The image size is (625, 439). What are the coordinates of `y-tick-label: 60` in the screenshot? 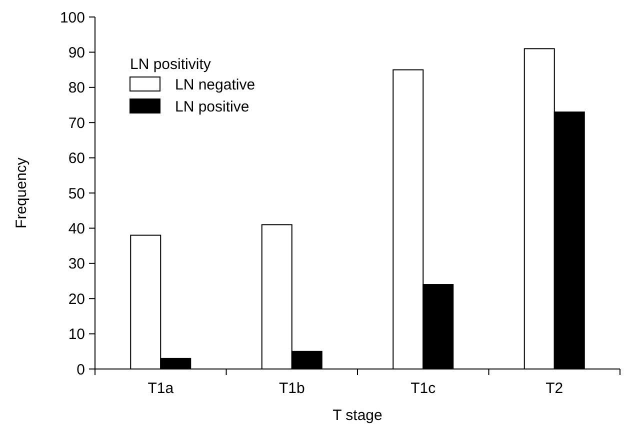 It's located at (76, 159).